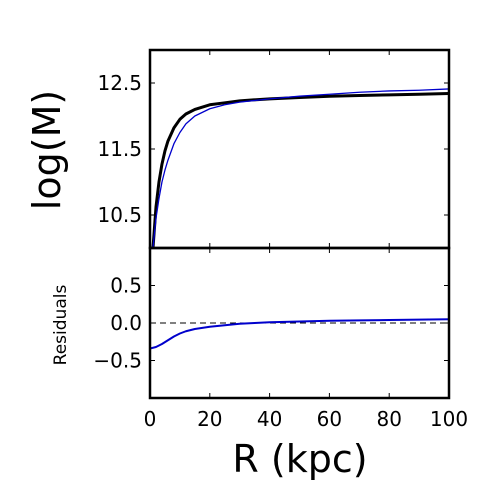  What do you see at coordinates (117, 361) in the screenshot?
I see `bottom-y-tick-label: −0.5` at bounding box center [117, 361].